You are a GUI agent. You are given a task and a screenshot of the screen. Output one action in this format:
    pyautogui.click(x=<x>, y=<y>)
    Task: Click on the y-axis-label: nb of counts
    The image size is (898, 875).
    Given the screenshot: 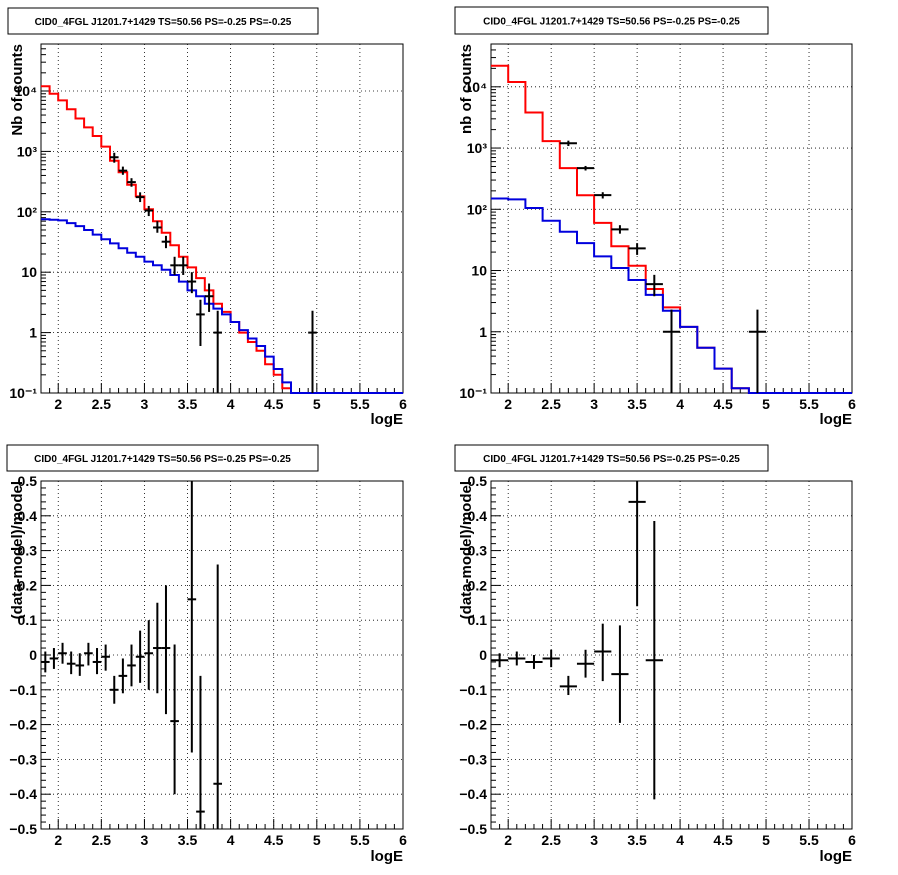 What is the action you would take?
    pyautogui.click(x=466, y=89)
    